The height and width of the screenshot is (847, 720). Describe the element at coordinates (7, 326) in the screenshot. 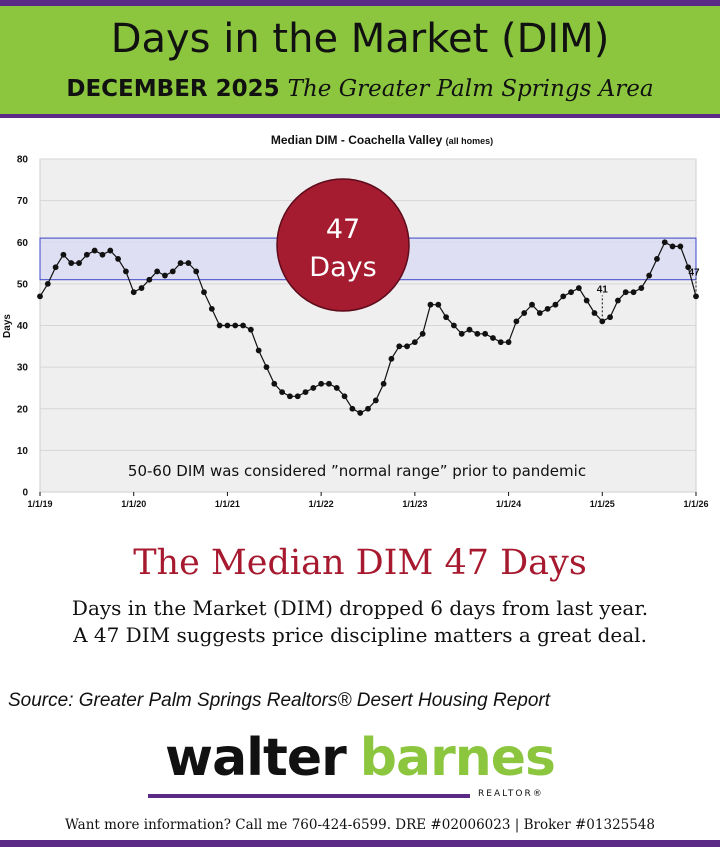

I see `y-axis-label: Days` at that location.